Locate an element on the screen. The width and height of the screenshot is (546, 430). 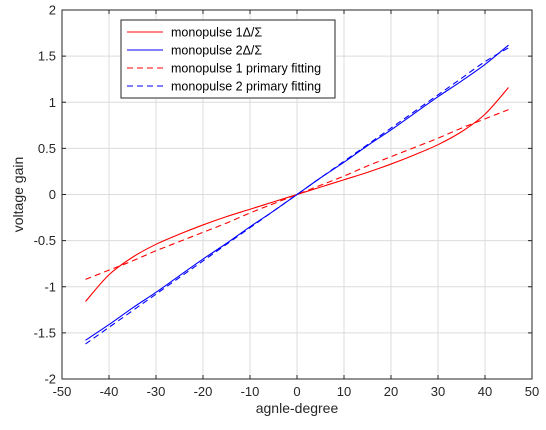
legend-label: monopulse 1Δ/Σ is located at coordinates (216, 33).